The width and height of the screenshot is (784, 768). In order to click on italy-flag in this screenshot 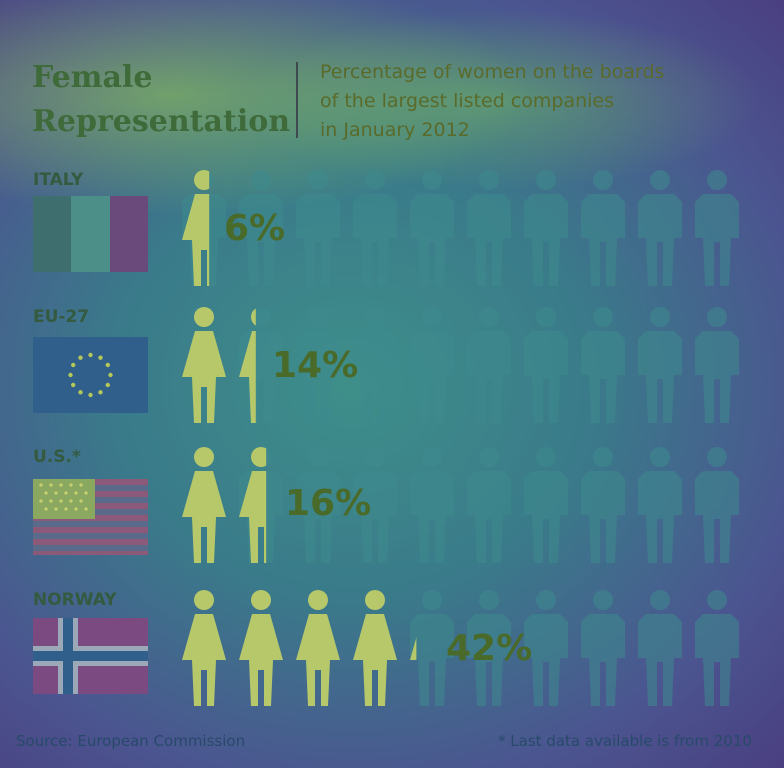, I will do `click(90, 234)`.